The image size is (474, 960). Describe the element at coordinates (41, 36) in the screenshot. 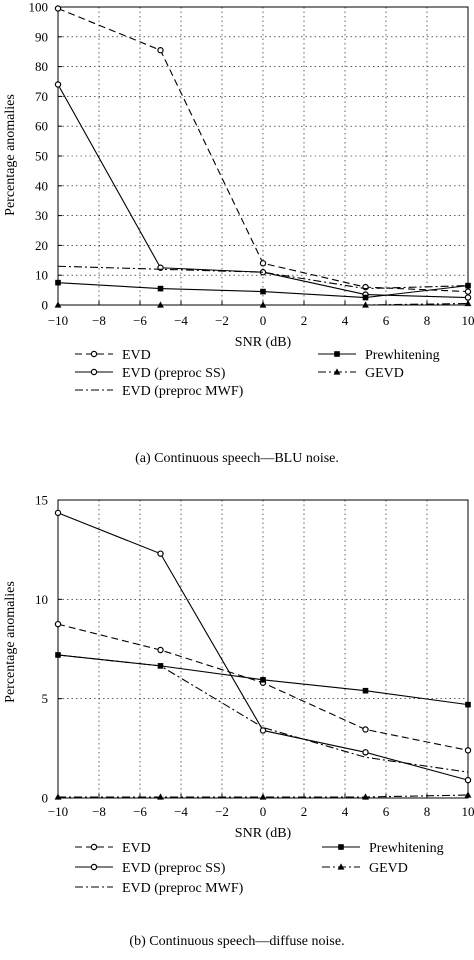

I see `y-tick-label: 90` at that location.